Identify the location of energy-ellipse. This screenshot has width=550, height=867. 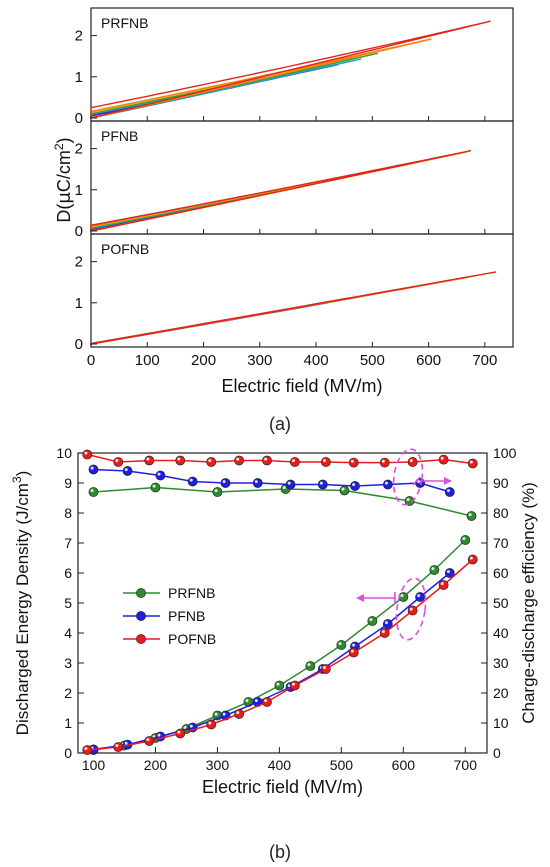
(411, 609).